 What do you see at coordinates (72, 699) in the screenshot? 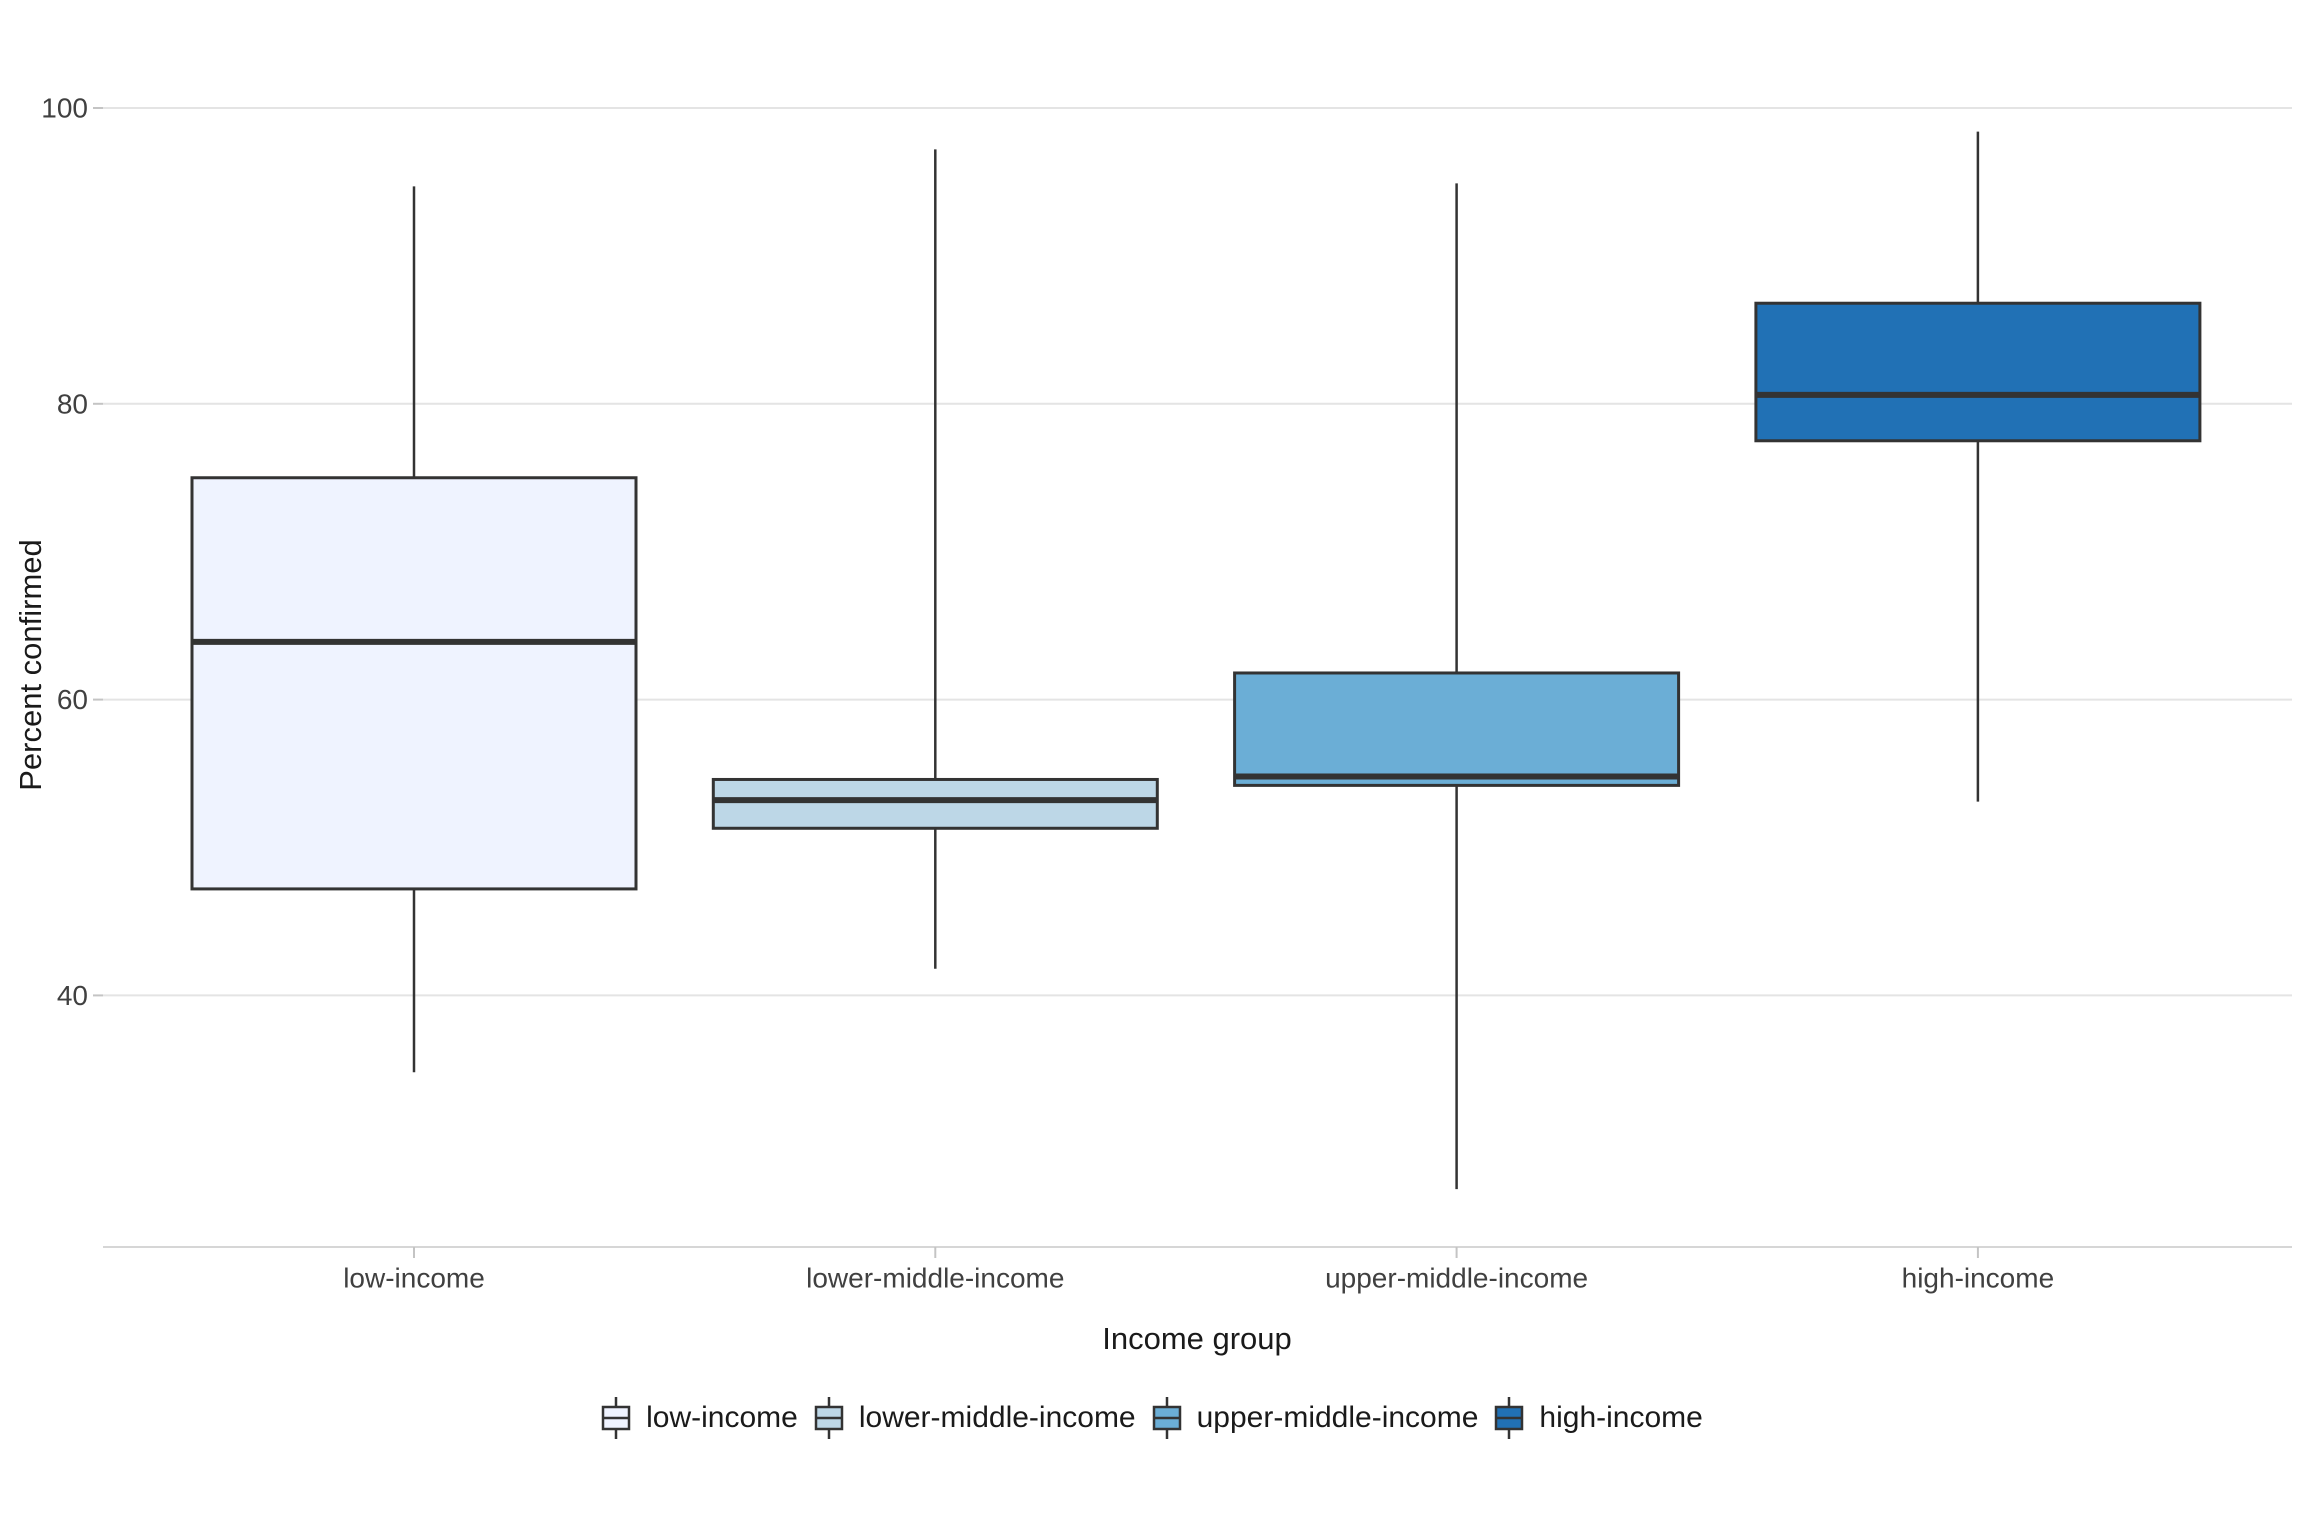
I see `y-axis-tick-label: 60` at bounding box center [72, 699].